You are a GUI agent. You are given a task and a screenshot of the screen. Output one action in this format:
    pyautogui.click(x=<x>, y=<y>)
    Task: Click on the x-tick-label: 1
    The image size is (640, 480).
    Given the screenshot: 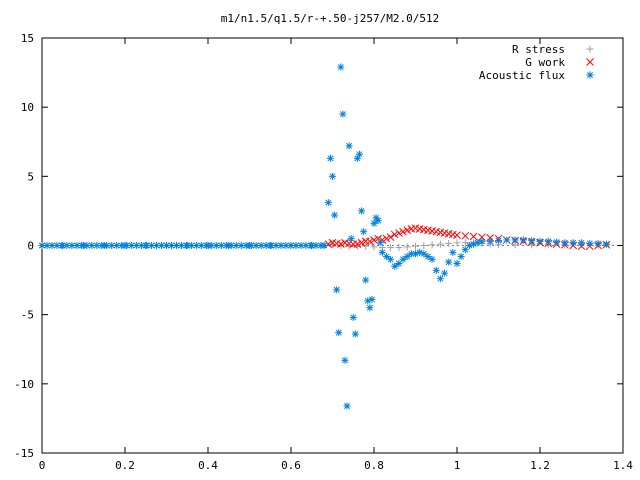 What is the action you would take?
    pyautogui.click(x=457, y=465)
    